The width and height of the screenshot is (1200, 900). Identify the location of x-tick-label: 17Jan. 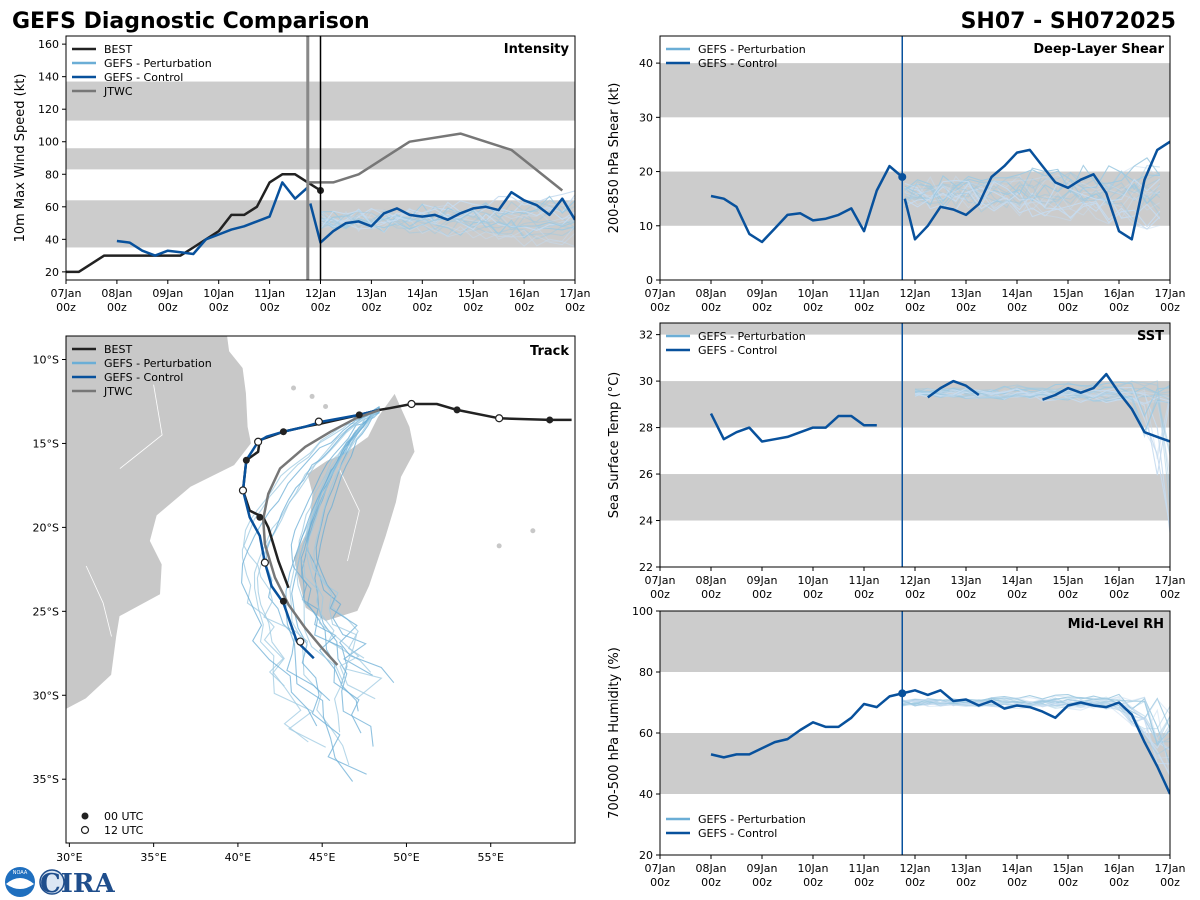
(1170, 293).